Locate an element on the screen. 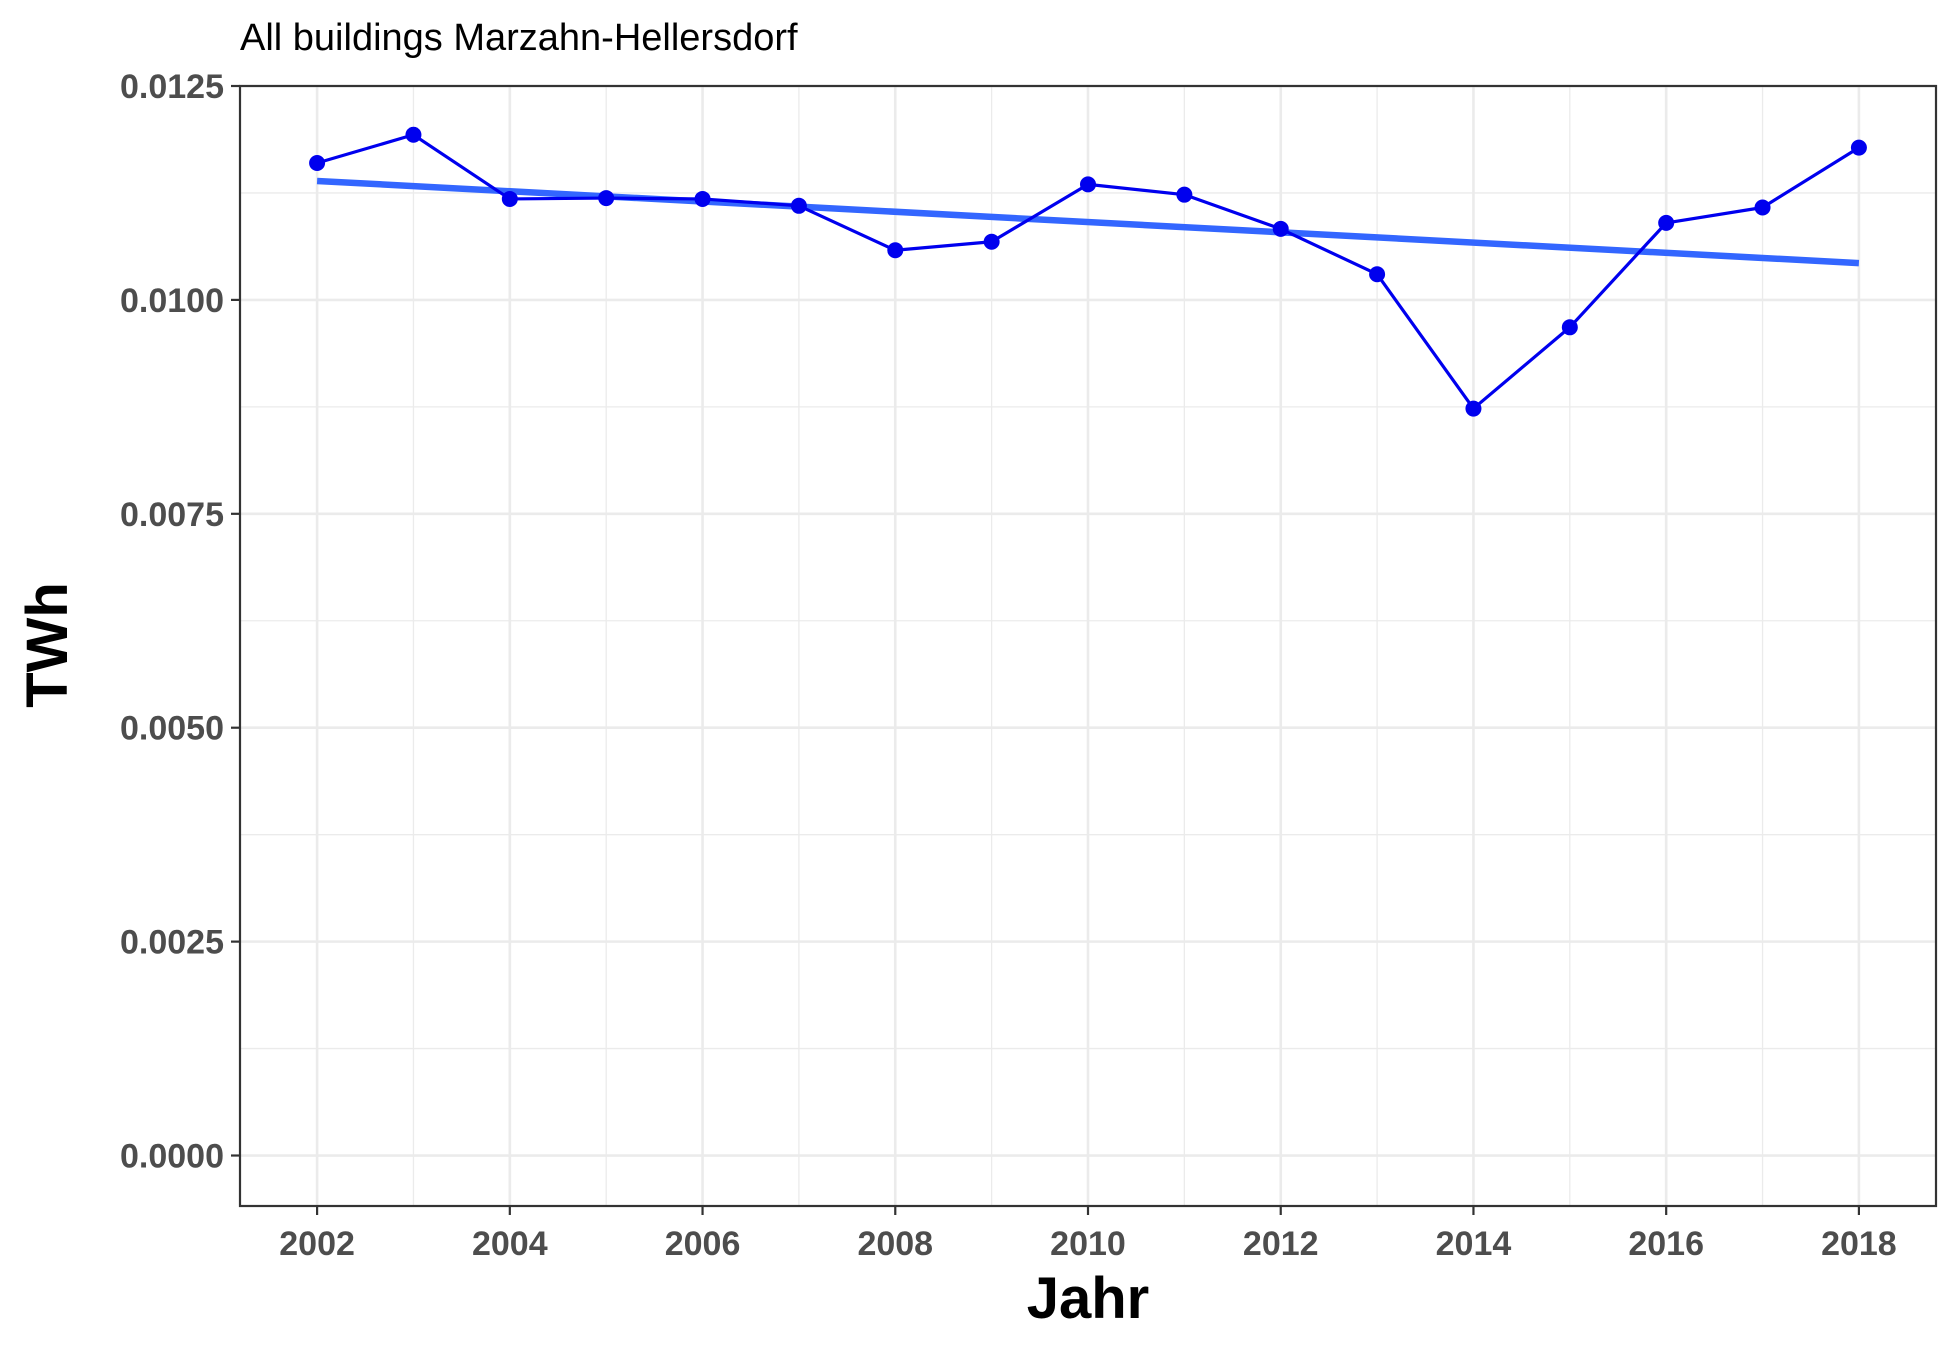  y-tick-label: 0.0075 is located at coordinates (172, 515).